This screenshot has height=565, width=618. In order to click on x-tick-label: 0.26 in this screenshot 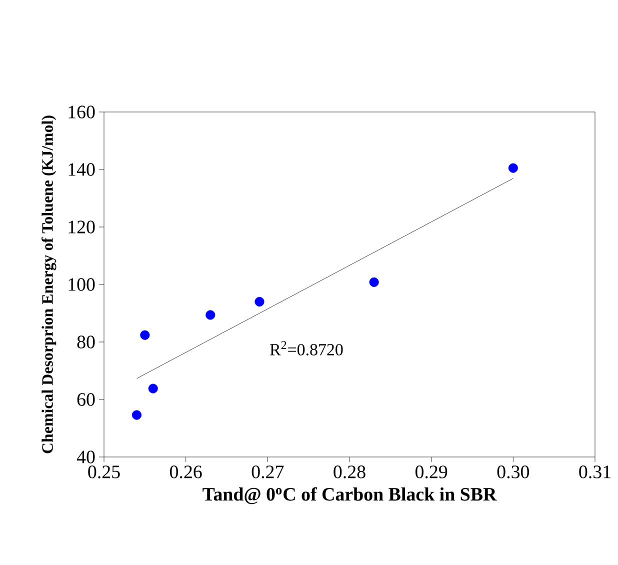, I will do `click(186, 472)`.